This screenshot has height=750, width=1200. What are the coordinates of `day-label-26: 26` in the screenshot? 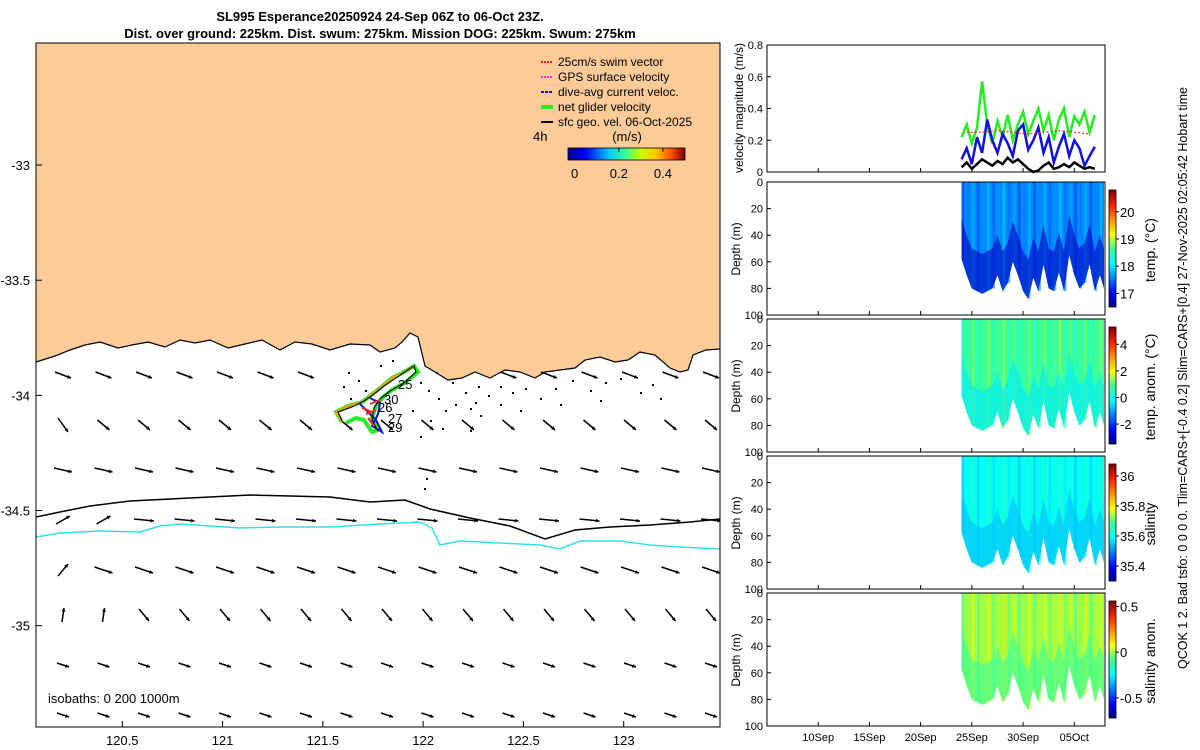 It's located at (385, 407).